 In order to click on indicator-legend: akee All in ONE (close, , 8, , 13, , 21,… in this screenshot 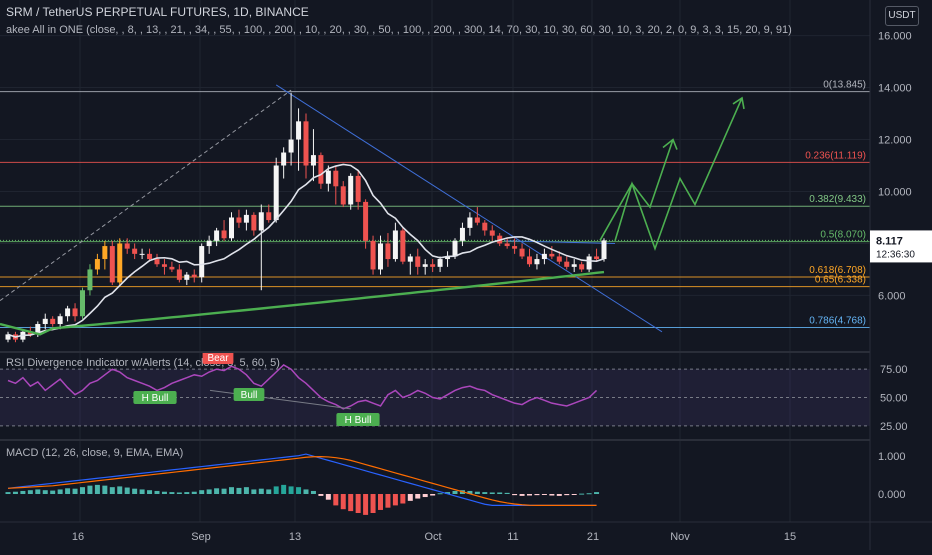, I will do `click(399, 30)`.